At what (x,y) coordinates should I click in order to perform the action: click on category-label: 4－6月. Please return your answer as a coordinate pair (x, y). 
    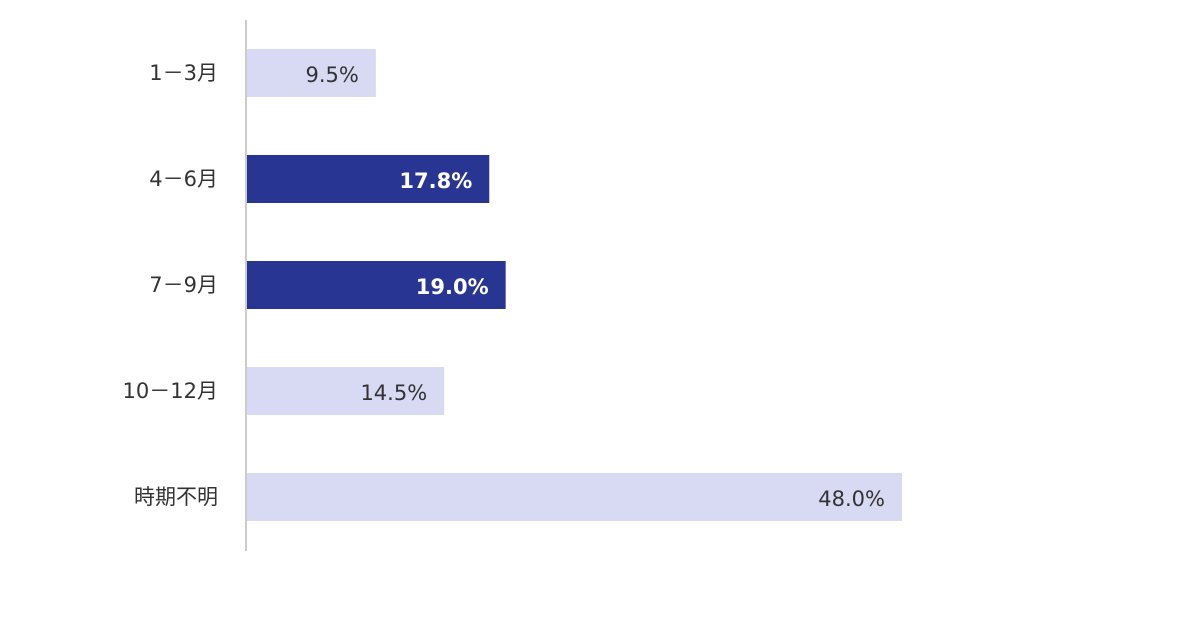
    Looking at the image, I should click on (183, 179).